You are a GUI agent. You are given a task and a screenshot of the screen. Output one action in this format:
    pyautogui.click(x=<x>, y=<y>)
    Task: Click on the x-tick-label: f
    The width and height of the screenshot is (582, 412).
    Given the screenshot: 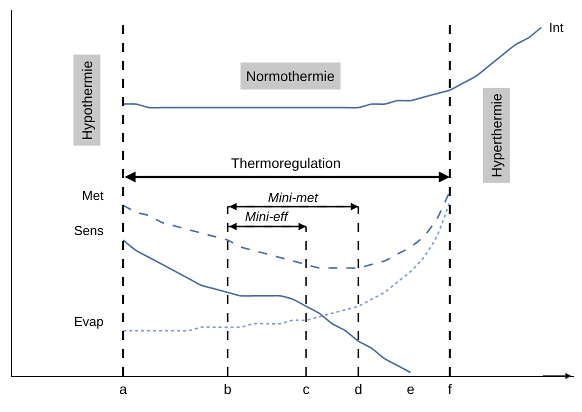 What is the action you would take?
    pyautogui.click(x=450, y=388)
    